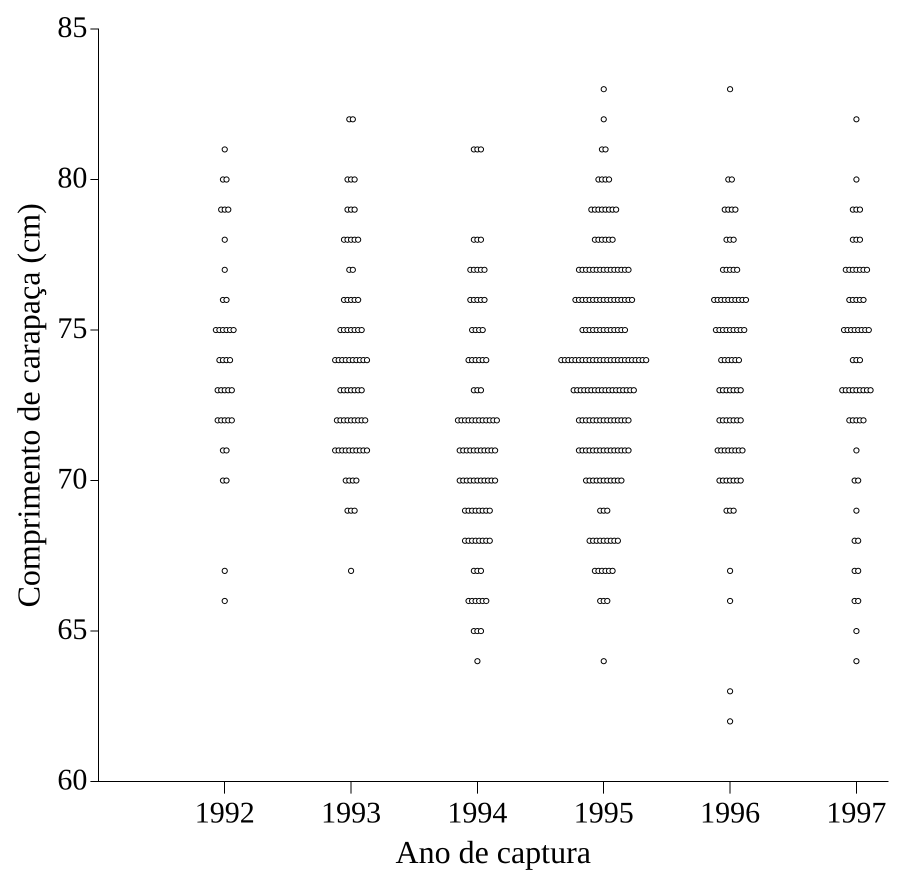 This screenshot has height=889, width=920. I want to click on y-axis-title: Comprimento de carapaça (cm), so click(28, 405).